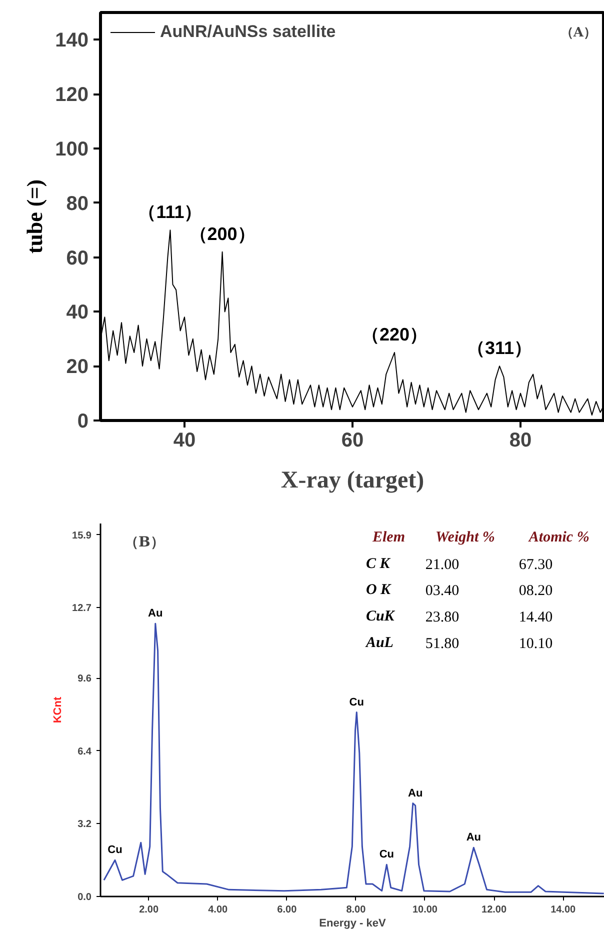 This screenshot has height=932, width=604. I want to click on annotation: 14.40, so click(535, 618).